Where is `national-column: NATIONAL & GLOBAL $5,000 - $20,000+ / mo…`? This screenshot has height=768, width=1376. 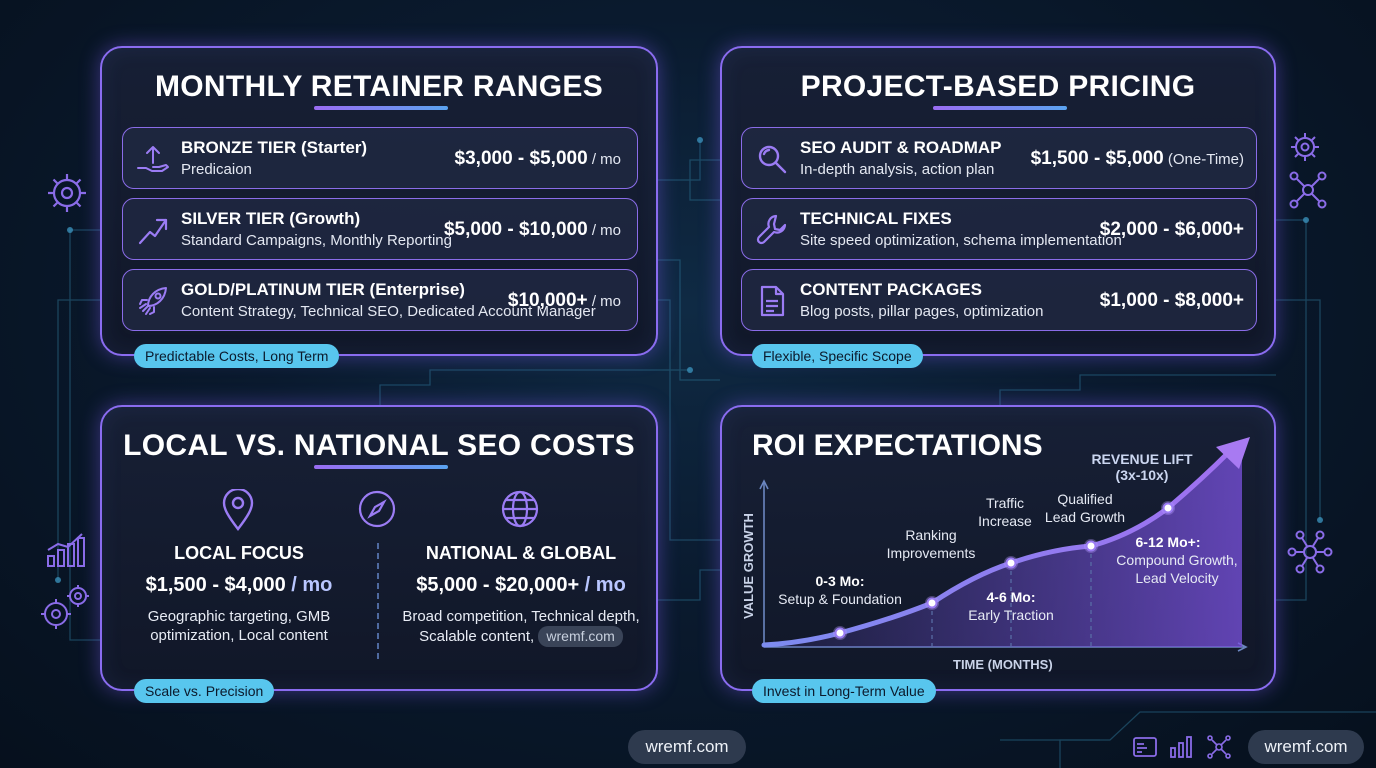 national-column: NATIONAL & GLOBAL $5,000 - $20,000+ / mo… is located at coordinates (521, 595).